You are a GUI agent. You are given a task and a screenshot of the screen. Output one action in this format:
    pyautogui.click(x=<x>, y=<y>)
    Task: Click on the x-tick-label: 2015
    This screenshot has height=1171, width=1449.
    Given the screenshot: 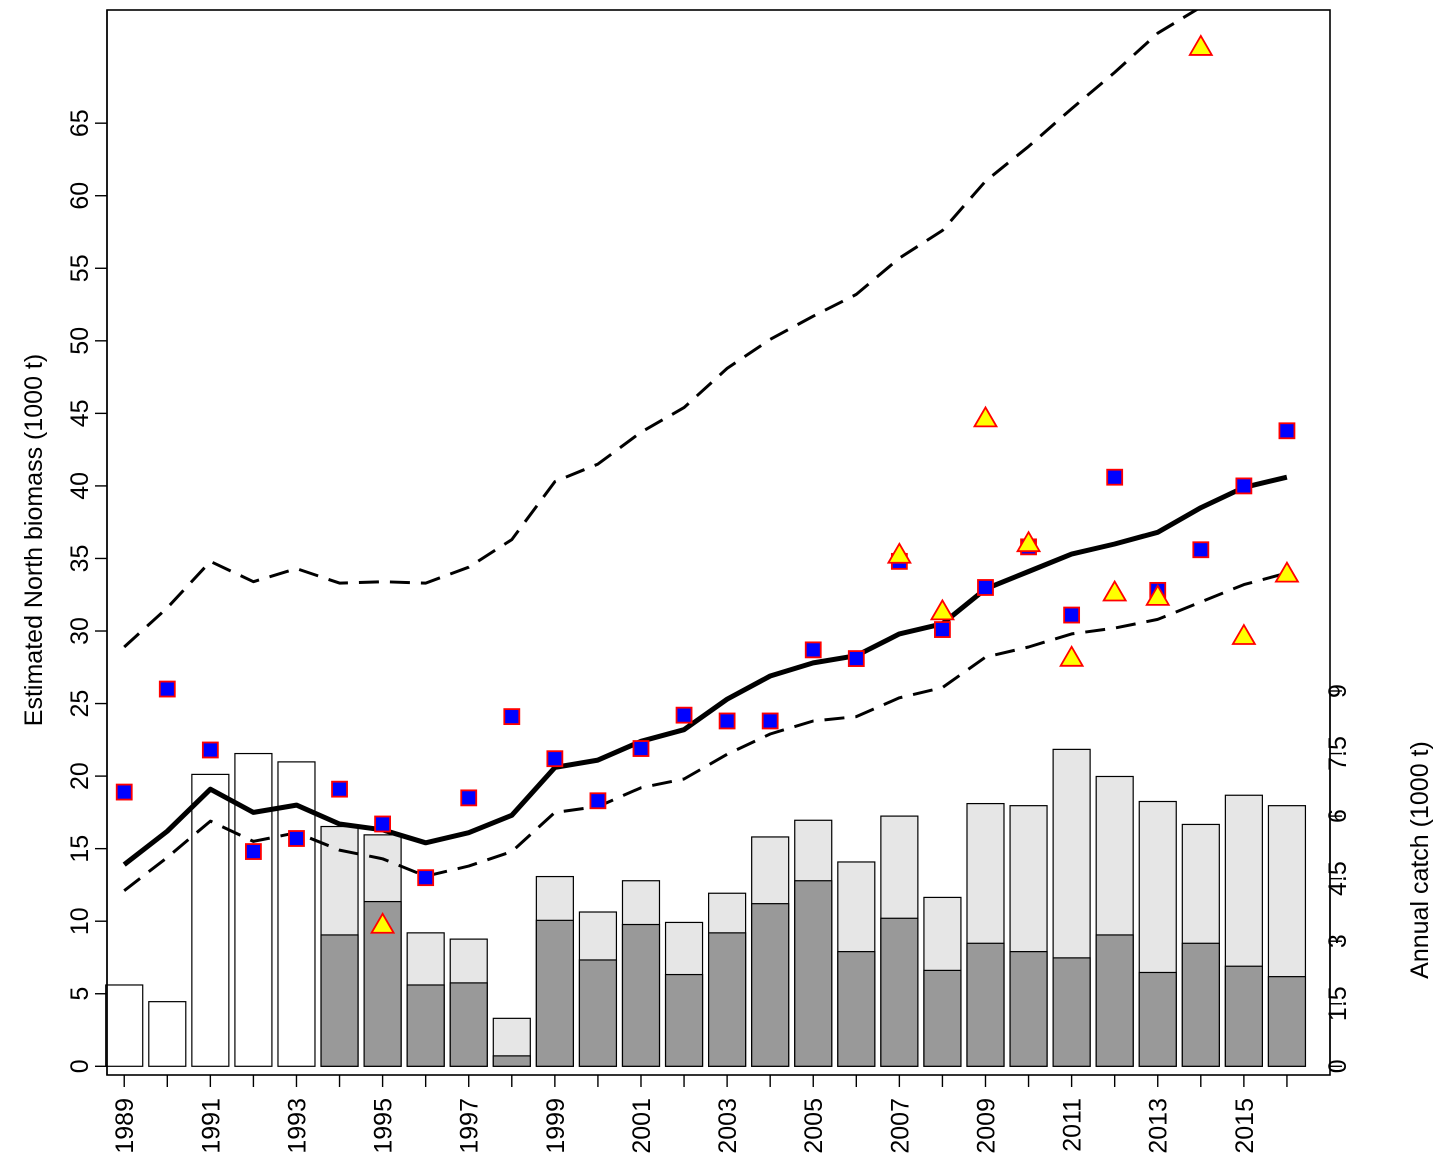 What is the action you would take?
    pyautogui.click(x=1245, y=1126)
    